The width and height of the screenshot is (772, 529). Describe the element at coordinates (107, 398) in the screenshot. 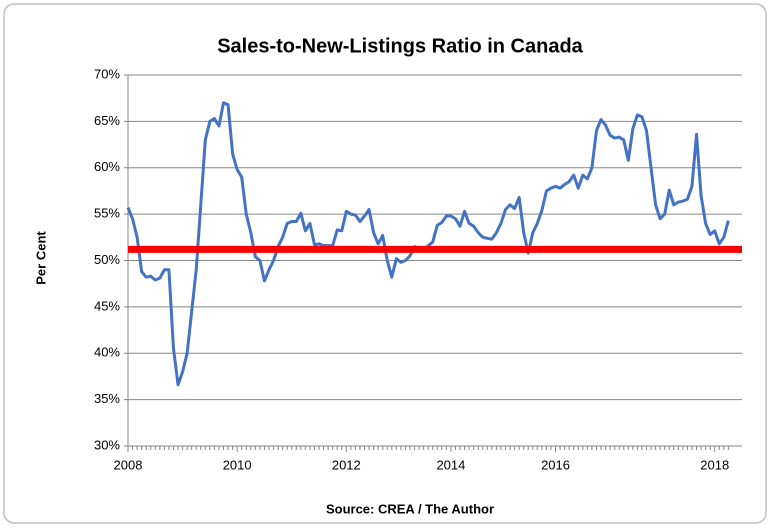

I see `y-tick-label: 35%` at that location.